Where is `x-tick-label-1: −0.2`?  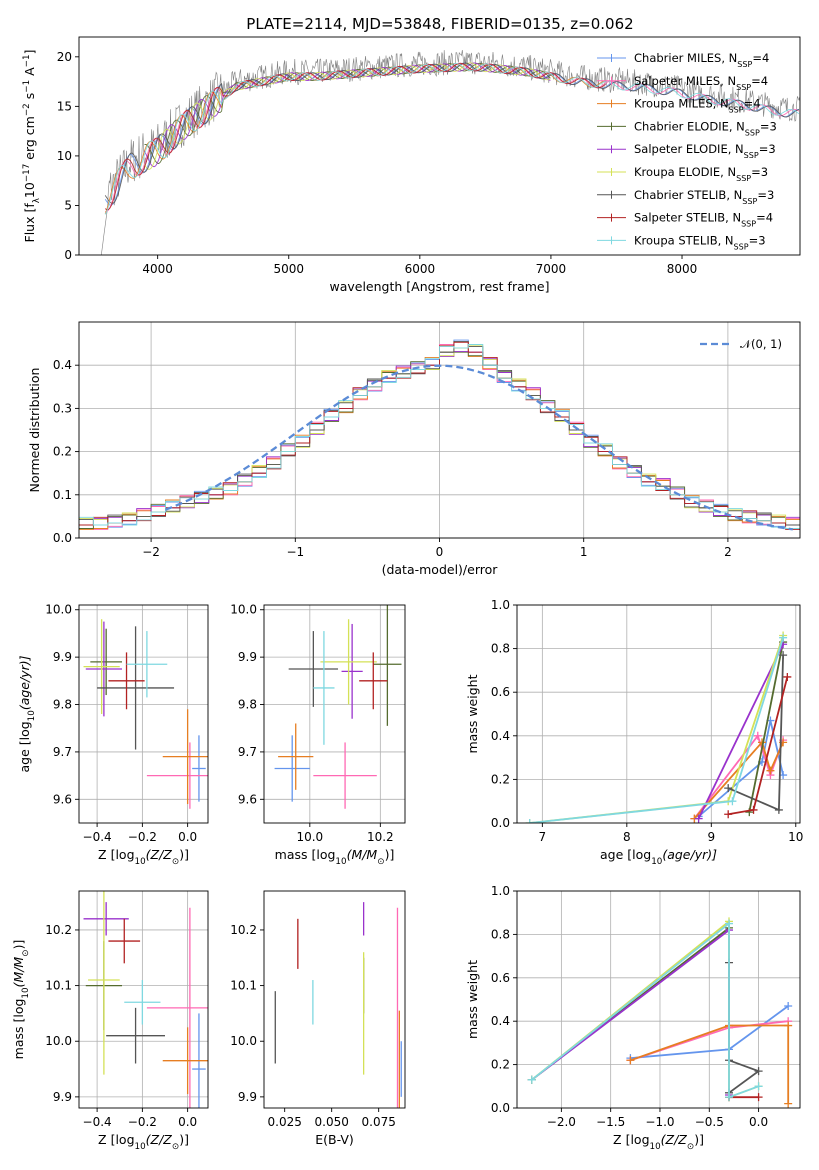
x-tick-label-1: −0.2 is located at coordinates (142, 837).